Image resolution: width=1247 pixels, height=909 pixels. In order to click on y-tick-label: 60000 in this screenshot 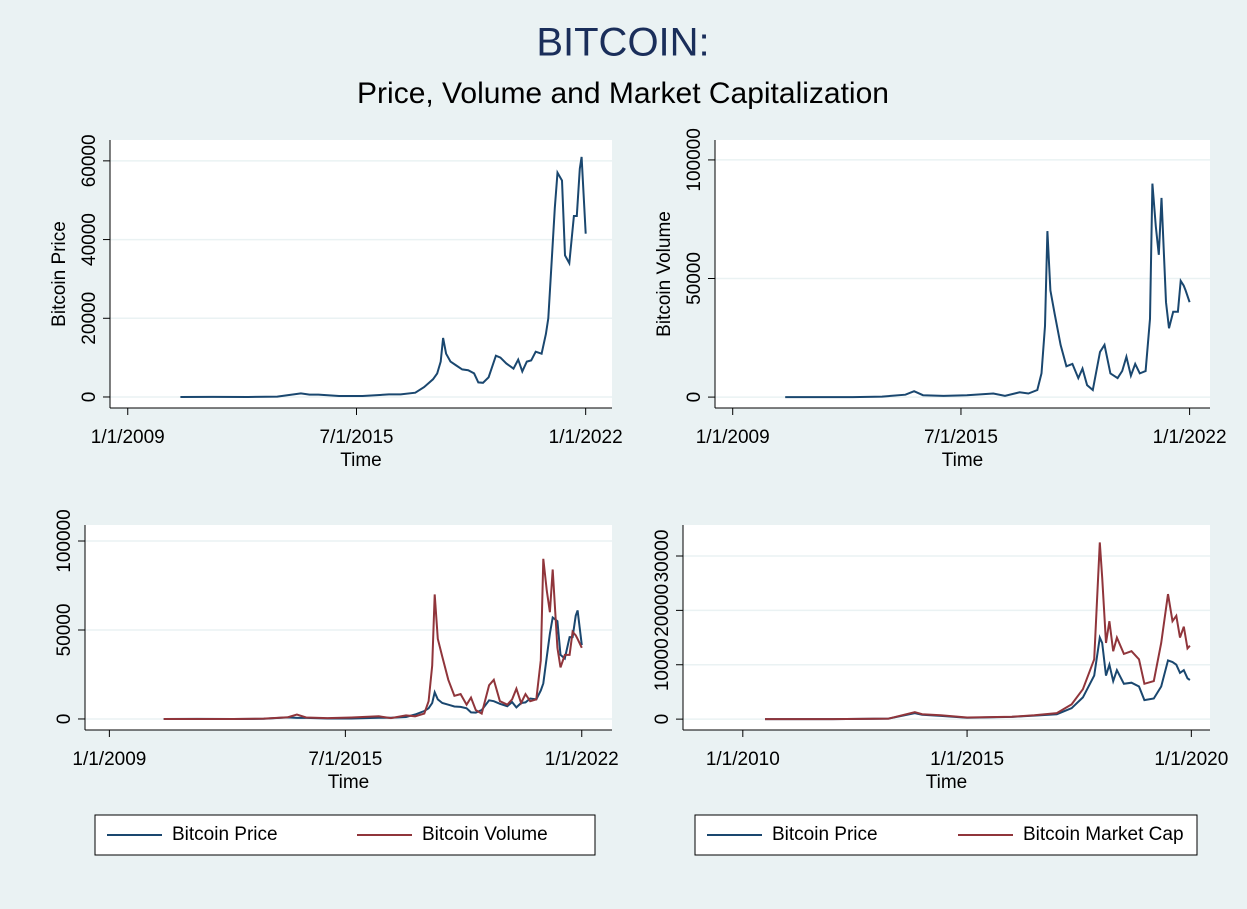, I will do `click(89, 160)`.